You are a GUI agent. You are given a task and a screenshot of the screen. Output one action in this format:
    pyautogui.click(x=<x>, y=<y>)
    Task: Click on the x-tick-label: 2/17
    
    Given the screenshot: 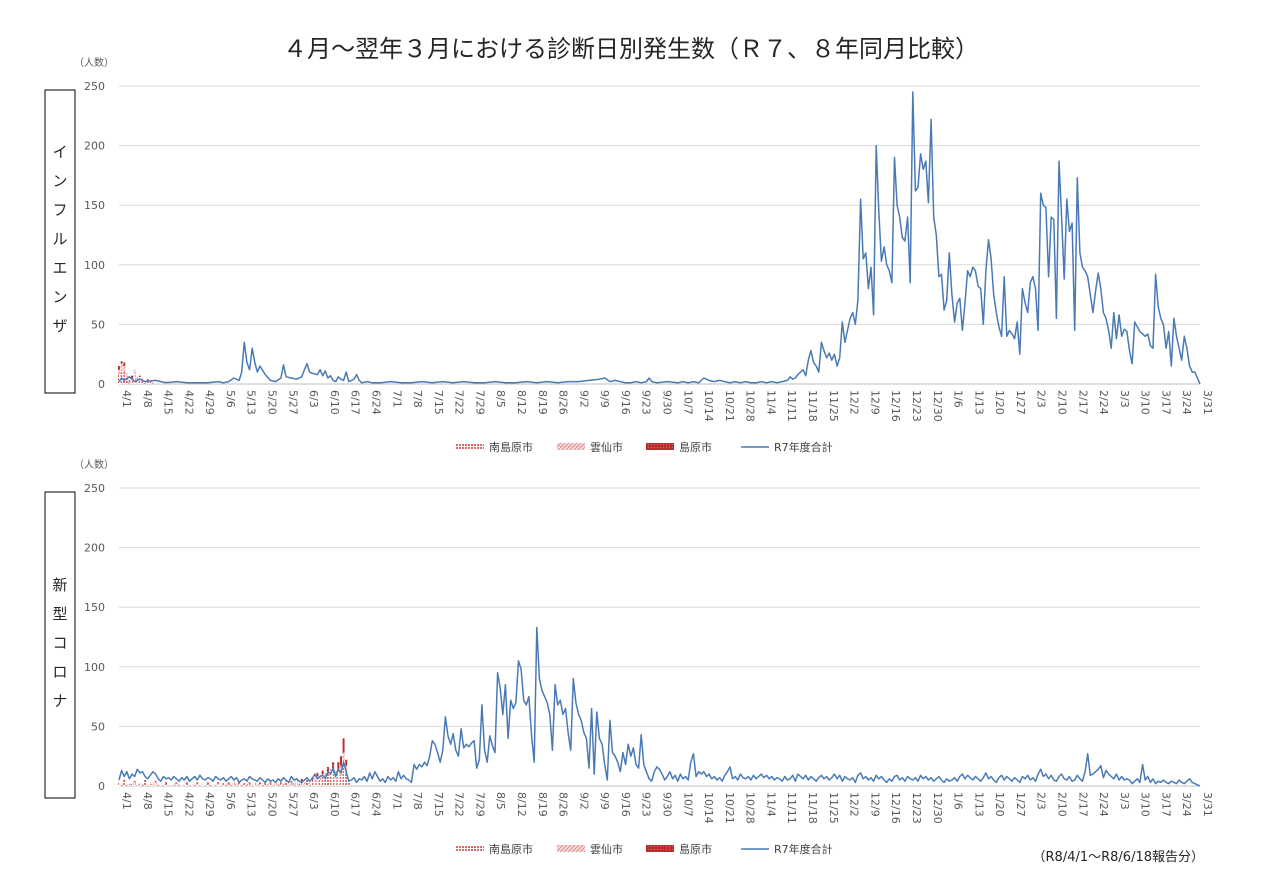 What is the action you would take?
    pyautogui.click(x=1082, y=402)
    